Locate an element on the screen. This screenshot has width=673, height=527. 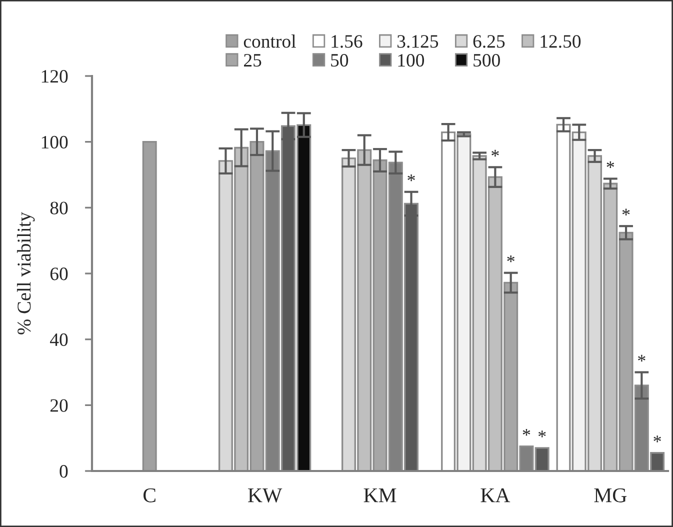
y-tick-label: 60 is located at coordinates (59, 274).